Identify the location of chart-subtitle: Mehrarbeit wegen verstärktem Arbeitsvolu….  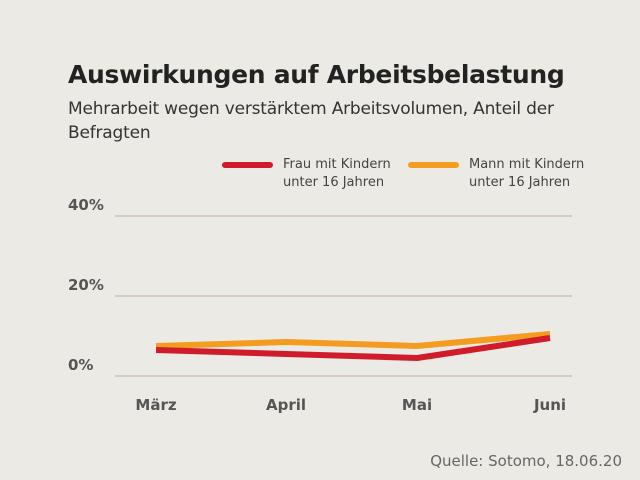
(311, 121).